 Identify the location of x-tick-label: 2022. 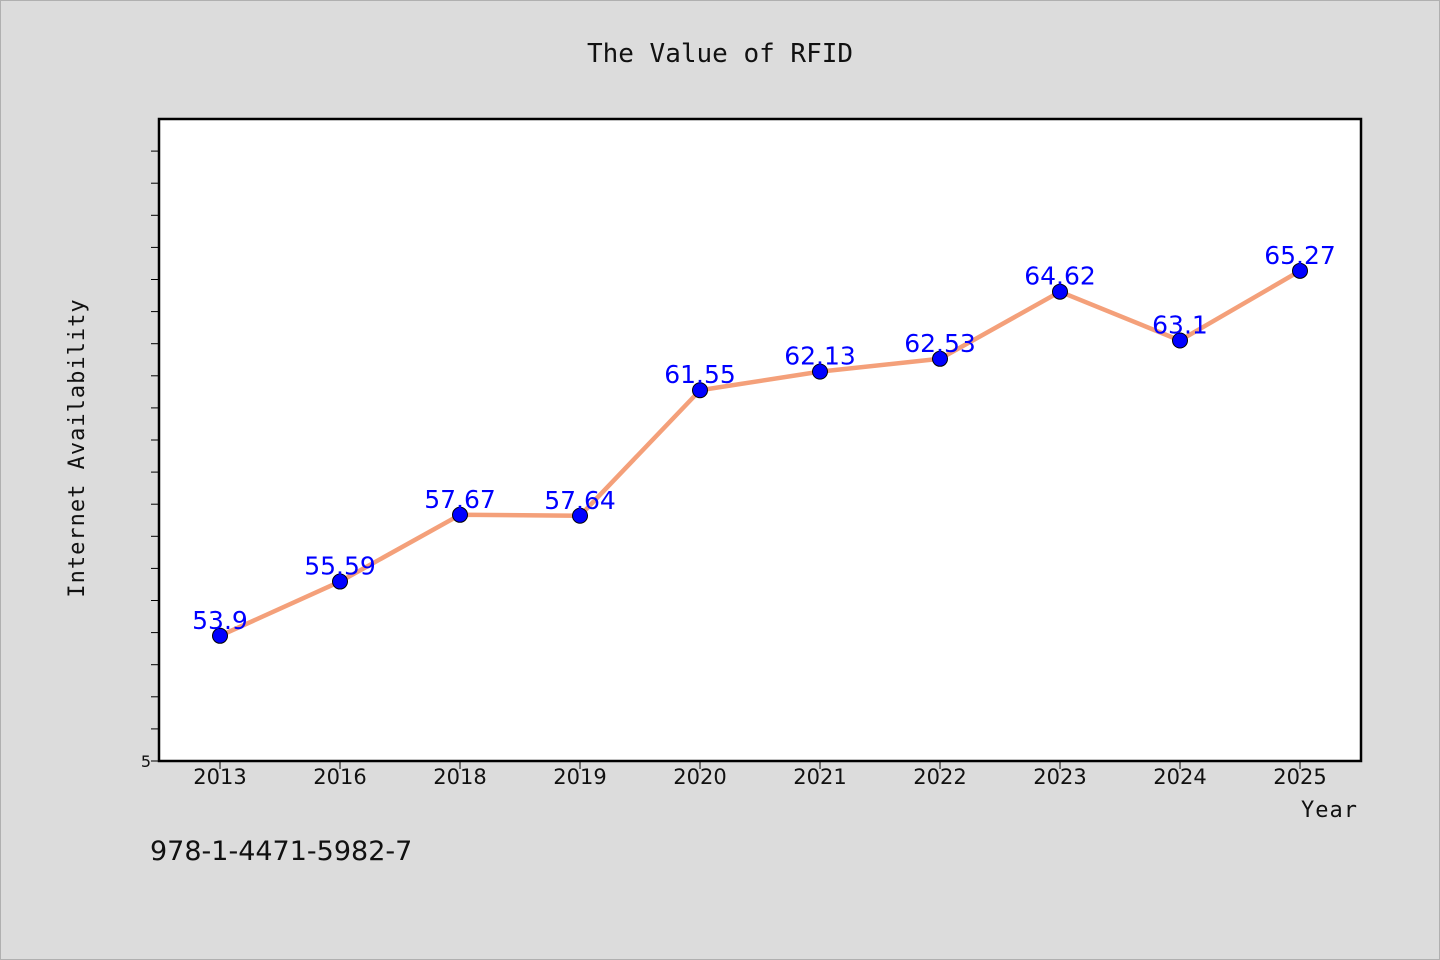
(939, 777).